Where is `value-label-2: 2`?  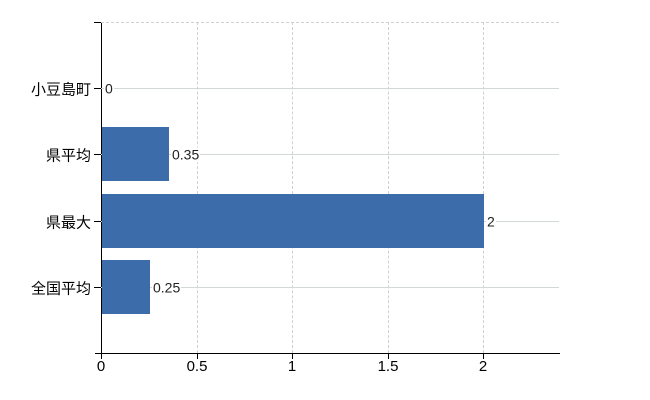
value-label-2: 2 is located at coordinates (491, 221).